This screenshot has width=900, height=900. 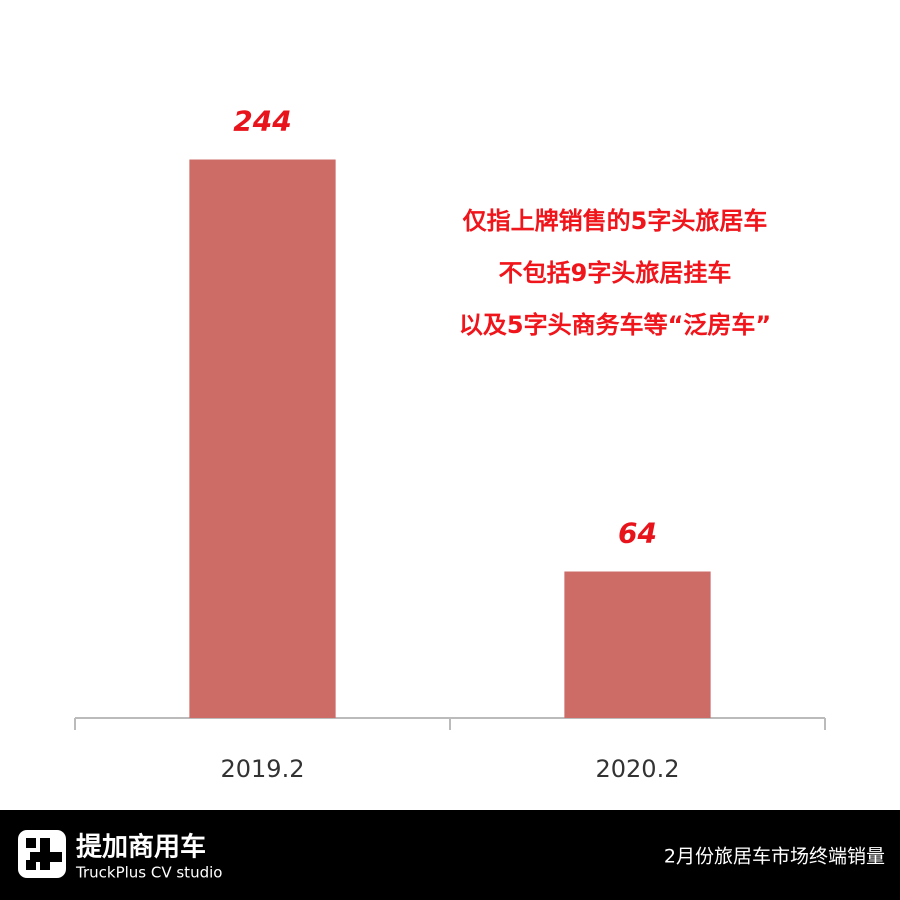 I want to click on x-tick-label: 2019.2, so click(x=263, y=769).